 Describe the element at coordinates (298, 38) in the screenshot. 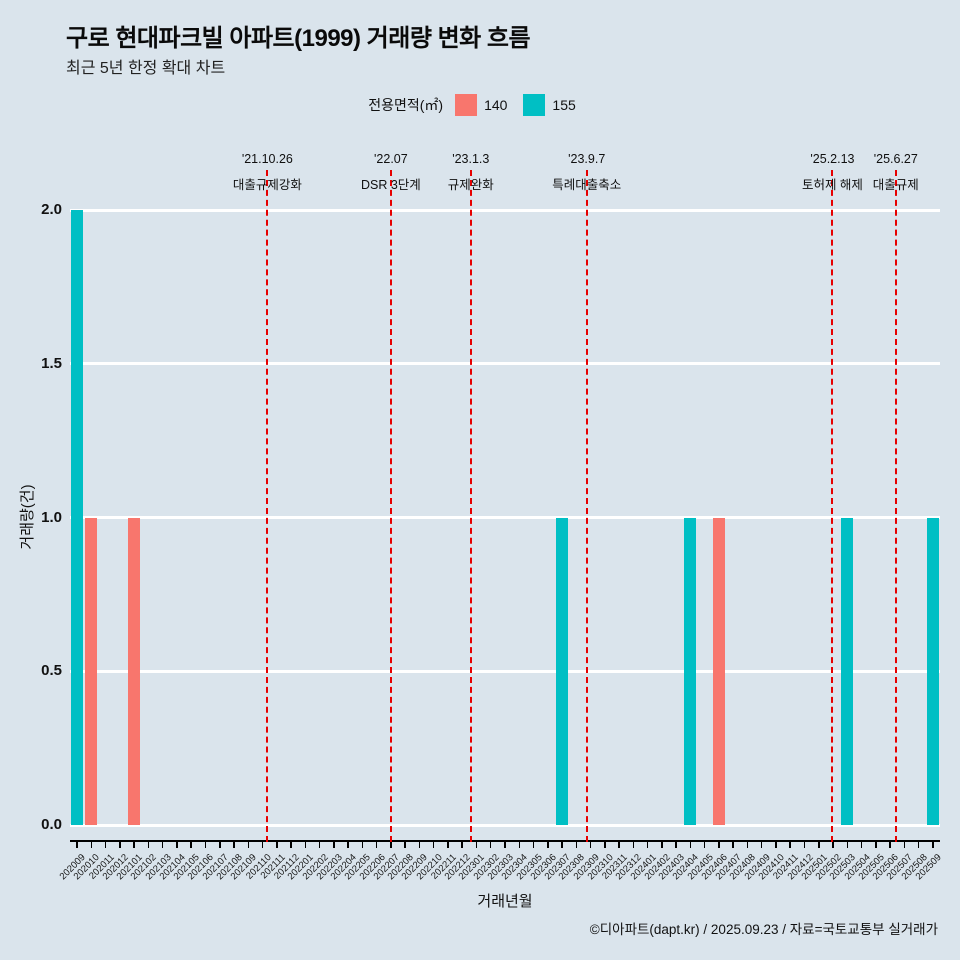

I see `chart-title: 구로 현대파크빌 아파트(1999) 거래량 변화 흐름` at that location.